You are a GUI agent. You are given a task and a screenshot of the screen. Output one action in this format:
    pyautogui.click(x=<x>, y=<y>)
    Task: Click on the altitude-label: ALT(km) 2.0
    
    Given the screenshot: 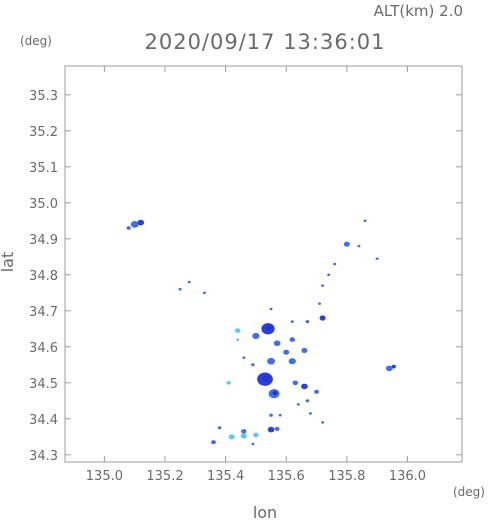 What is the action you would take?
    pyautogui.click(x=418, y=11)
    